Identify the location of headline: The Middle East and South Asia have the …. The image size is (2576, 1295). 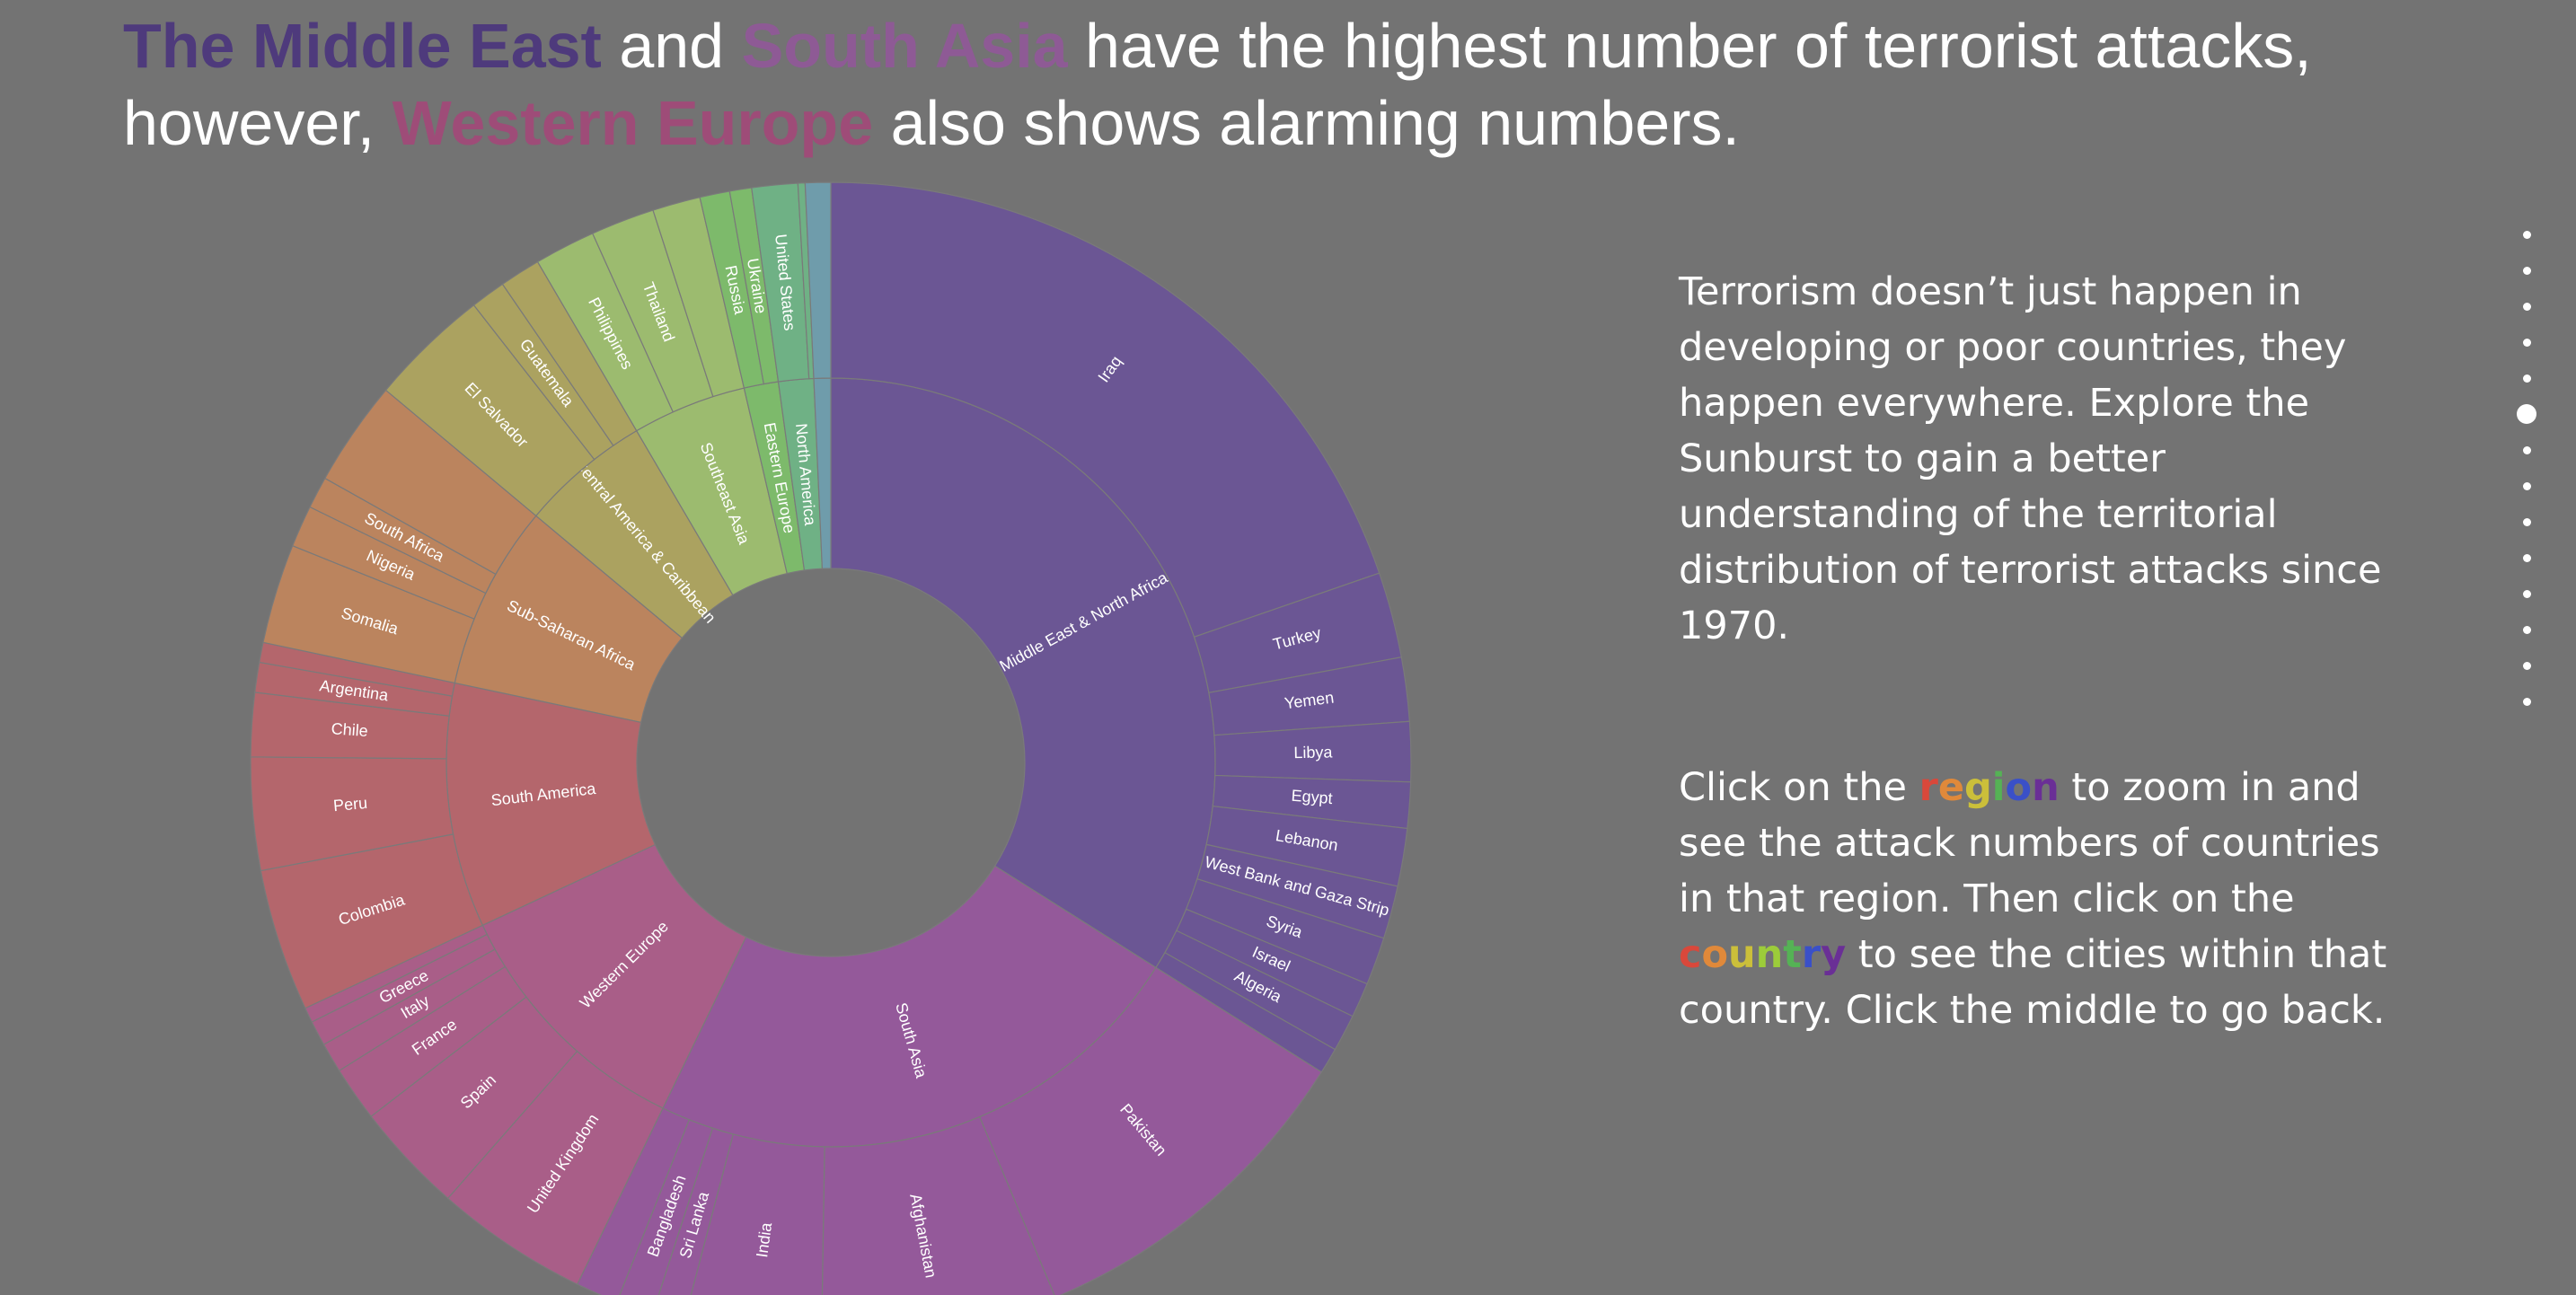
(1217, 84).